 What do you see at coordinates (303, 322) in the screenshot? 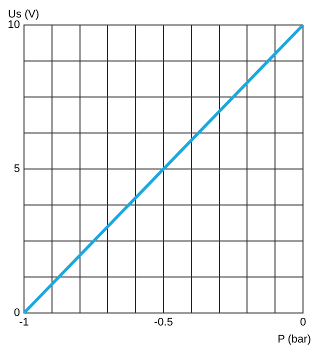
I see `x-tick-label: 0` at bounding box center [303, 322].